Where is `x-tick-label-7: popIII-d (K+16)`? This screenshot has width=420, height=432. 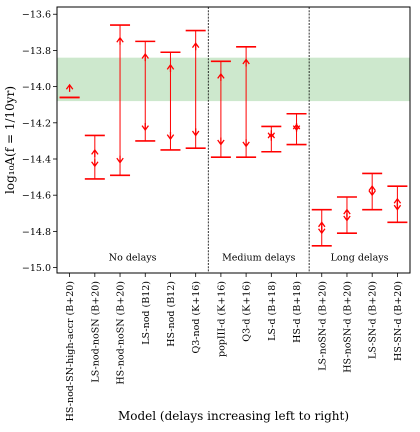 x-tick-label-7: popIII-d (K+16) is located at coordinates (221, 319).